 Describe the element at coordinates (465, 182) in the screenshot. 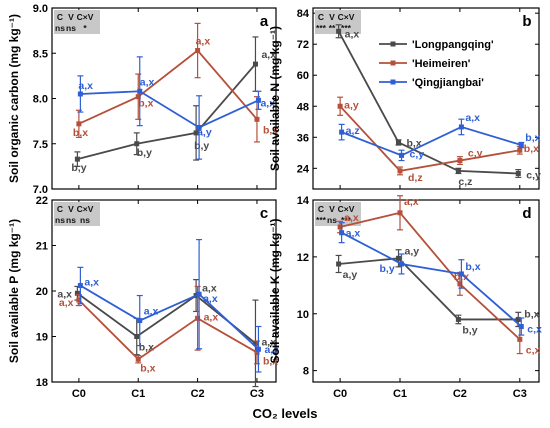

I see `point-label: c,z` at that location.